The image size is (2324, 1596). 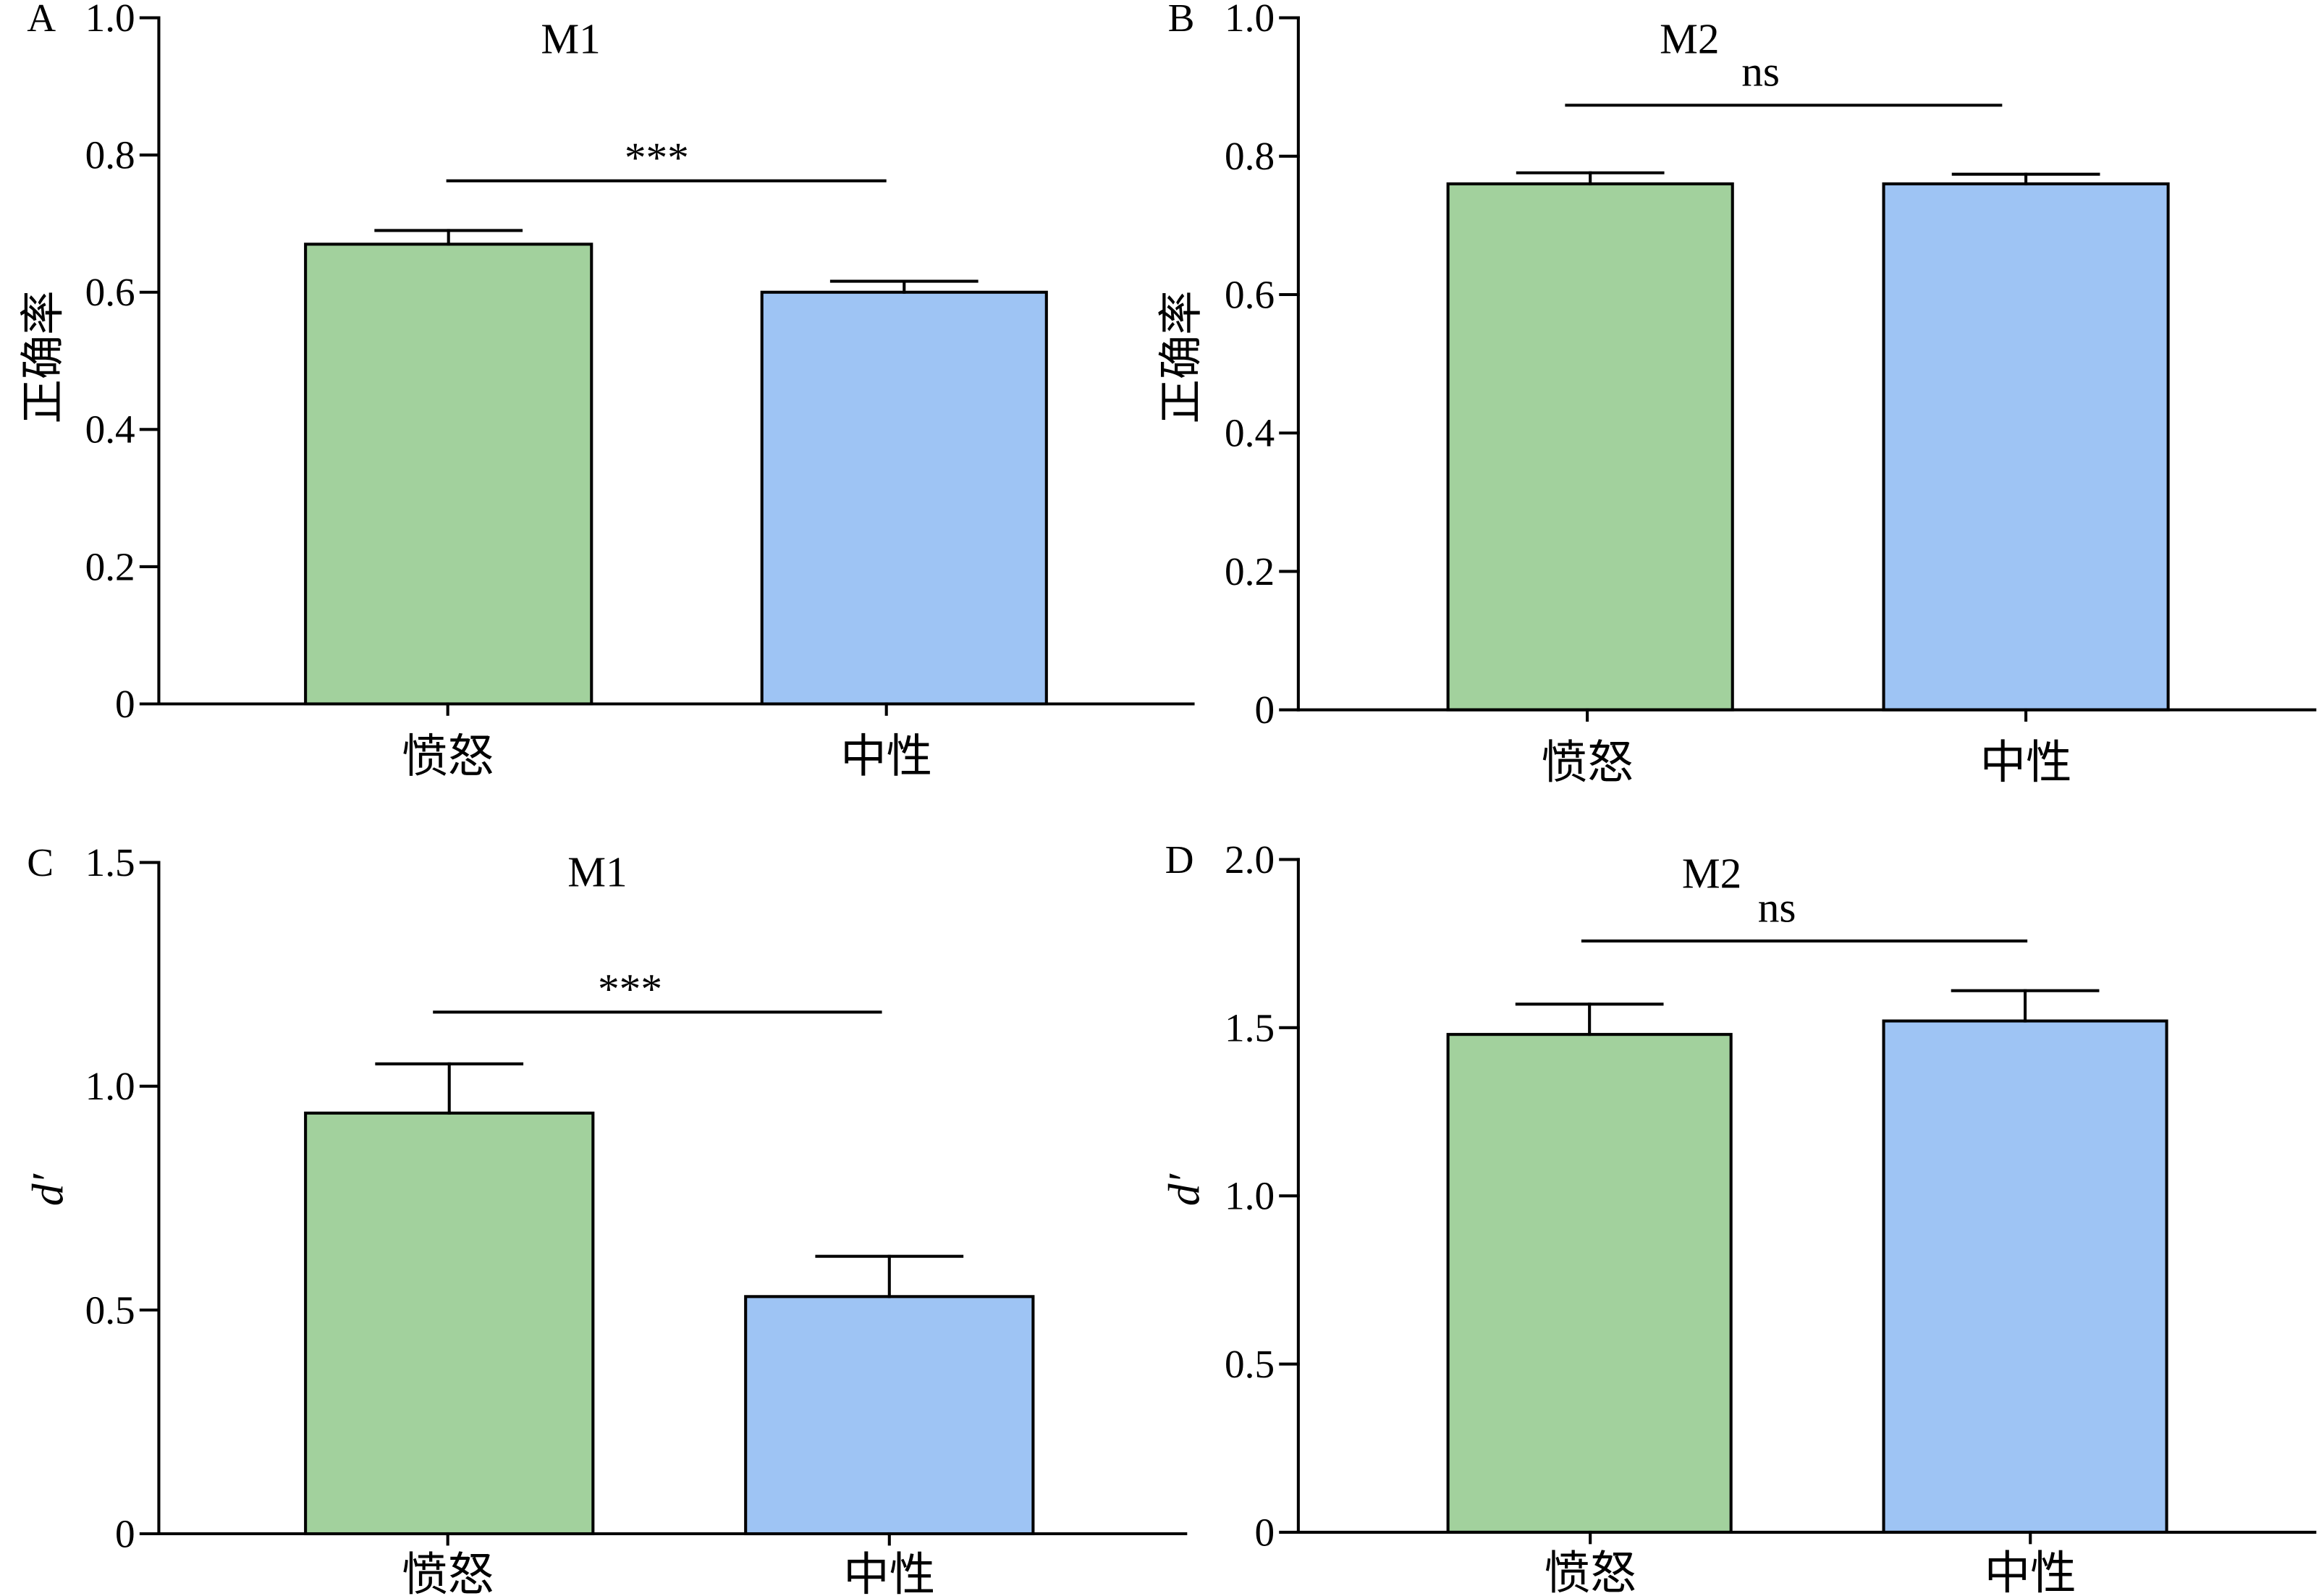 I want to click on y-tick-label: 2.0, so click(x=1250, y=859).